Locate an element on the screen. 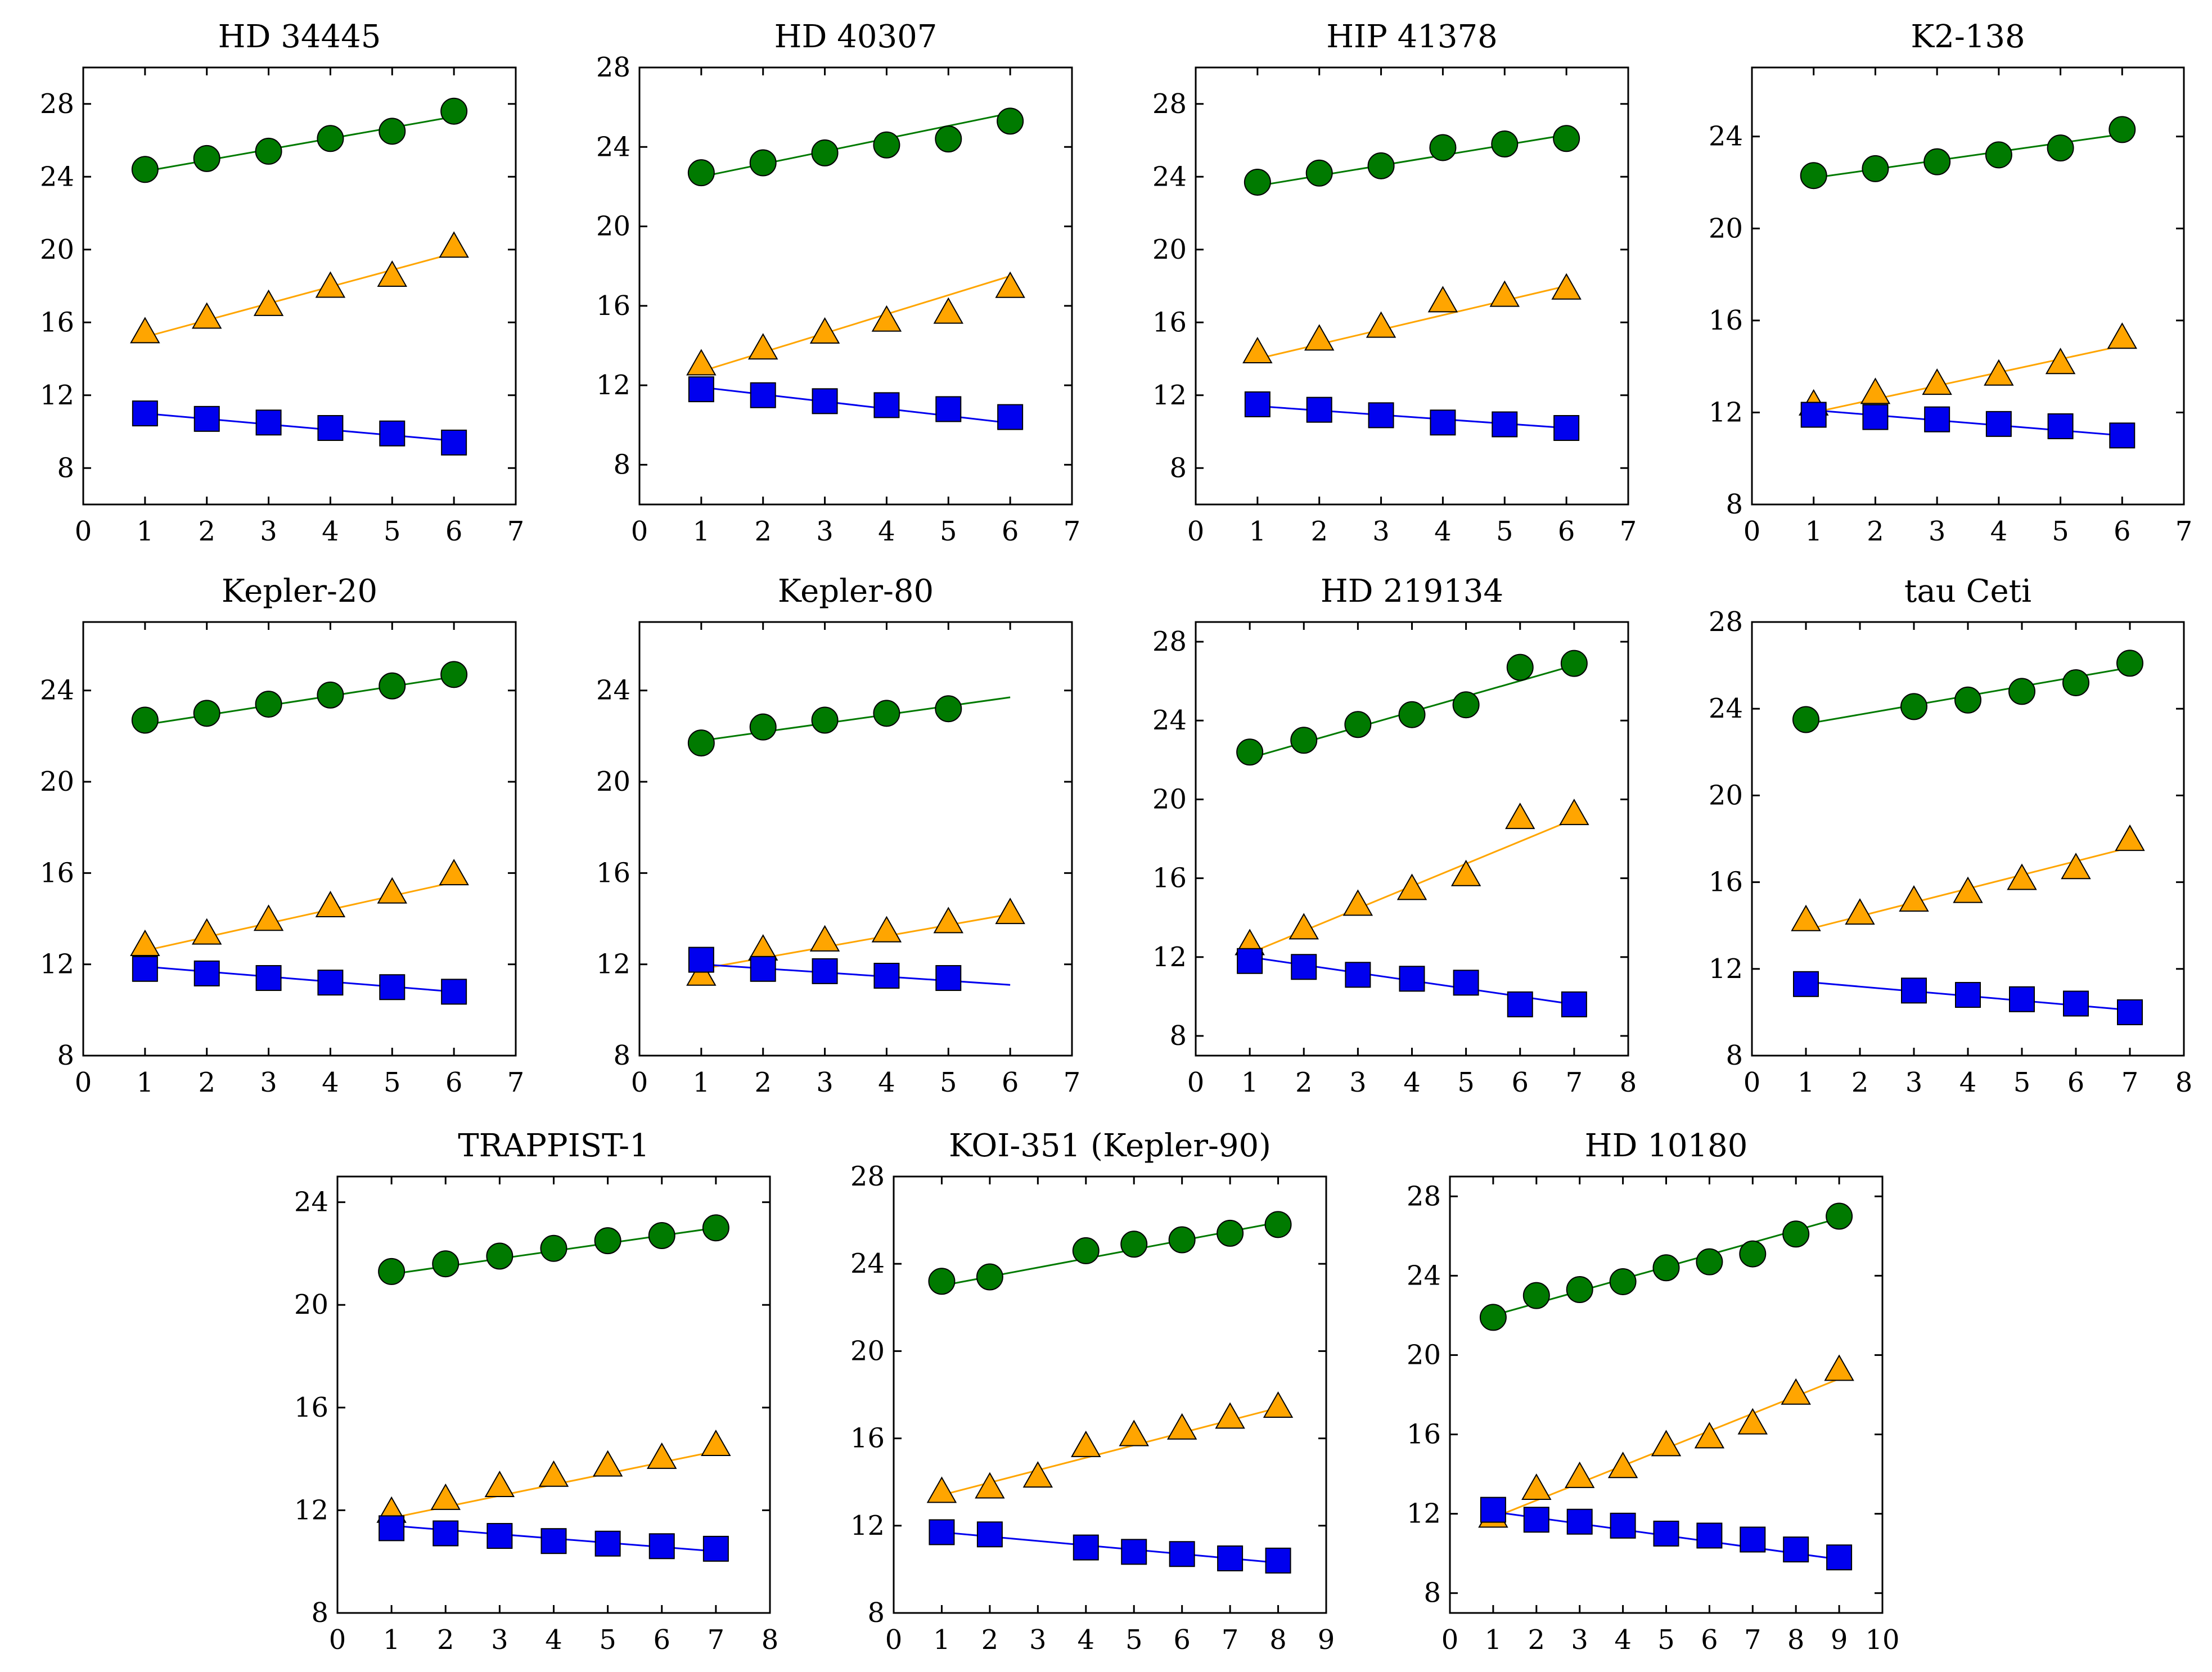 The height and width of the screenshot is (1672, 2212). panel-title: Kepler-20 is located at coordinates (300, 591).